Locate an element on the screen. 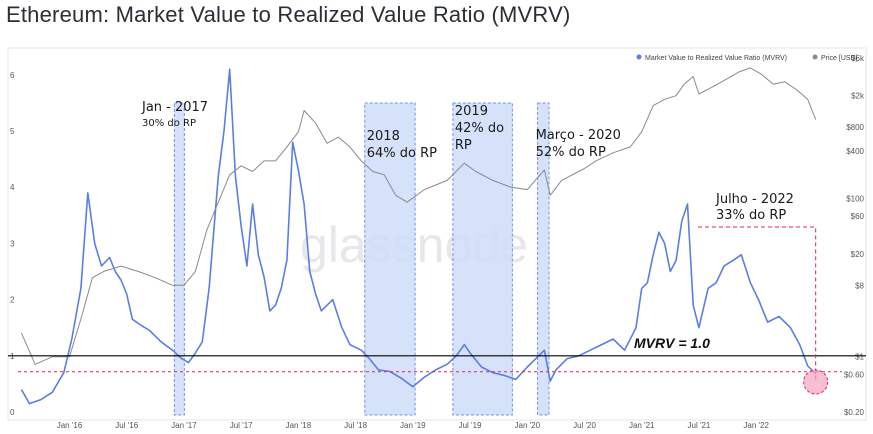 This screenshot has height=434, width=873. legend-swatch-mvrv is located at coordinates (639, 57).